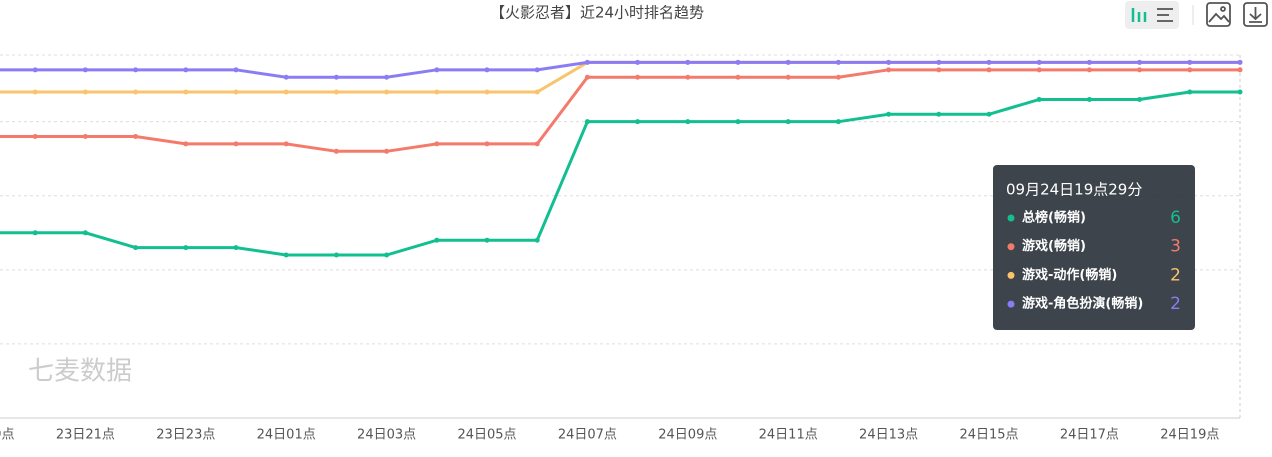 The width and height of the screenshot is (1272, 457). I want to click on tooltip-box, so click(1094, 247).